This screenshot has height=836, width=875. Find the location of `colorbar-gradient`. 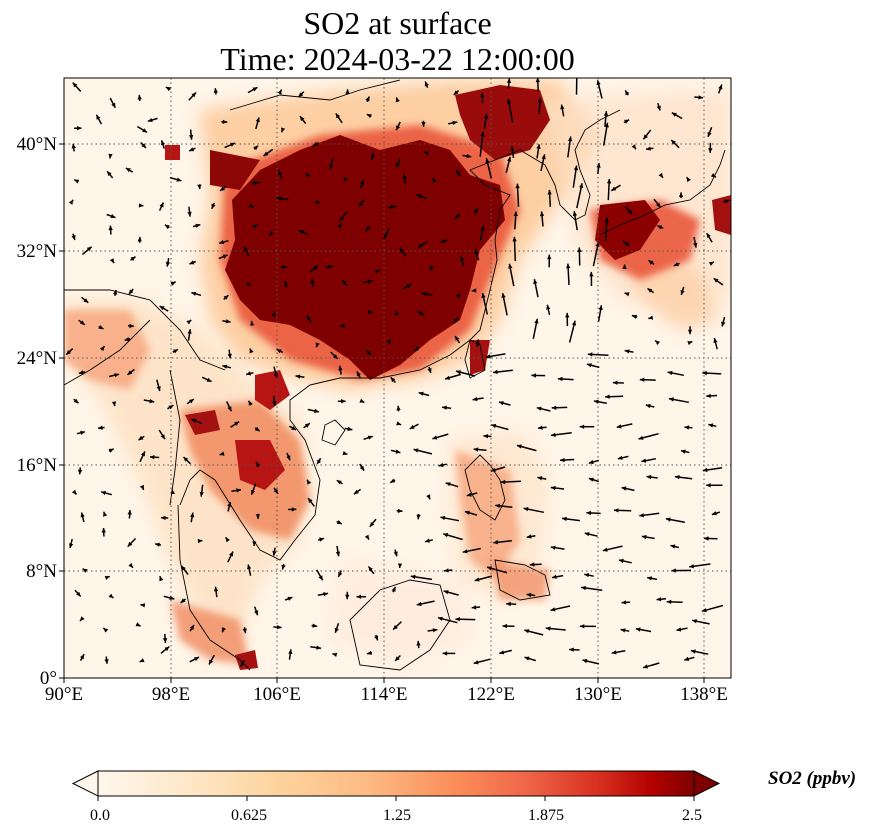

colorbar-gradient is located at coordinates (396, 783).